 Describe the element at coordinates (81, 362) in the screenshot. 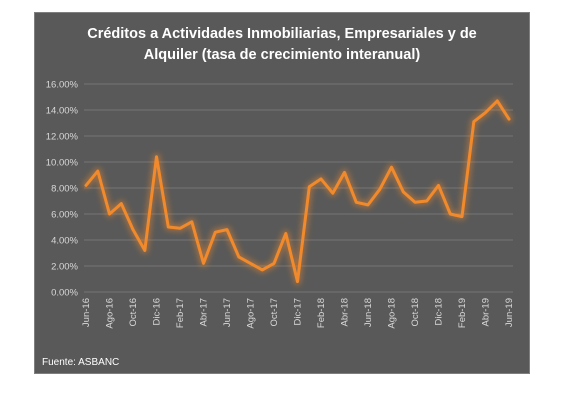

I see `source-note: Fuente: ASBANC` at that location.